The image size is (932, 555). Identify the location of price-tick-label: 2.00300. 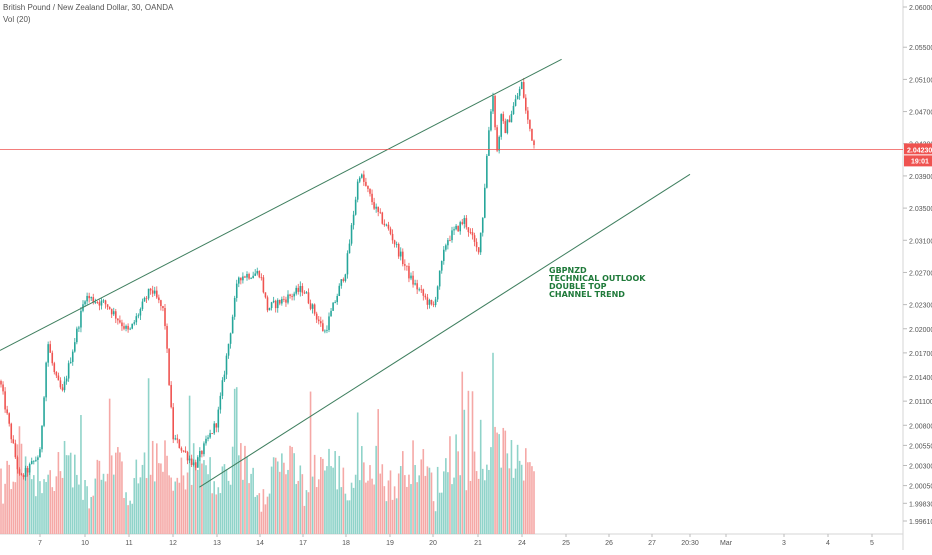
(920, 466).